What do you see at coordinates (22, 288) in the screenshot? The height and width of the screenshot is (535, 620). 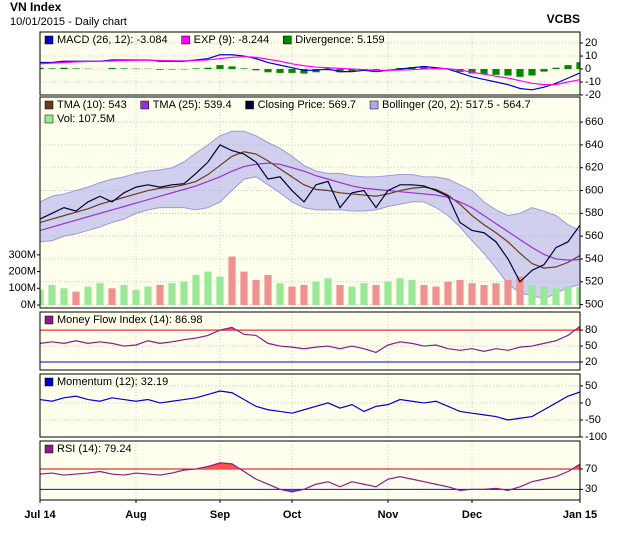 I see `y2-tick-label: 100M` at bounding box center [22, 288].